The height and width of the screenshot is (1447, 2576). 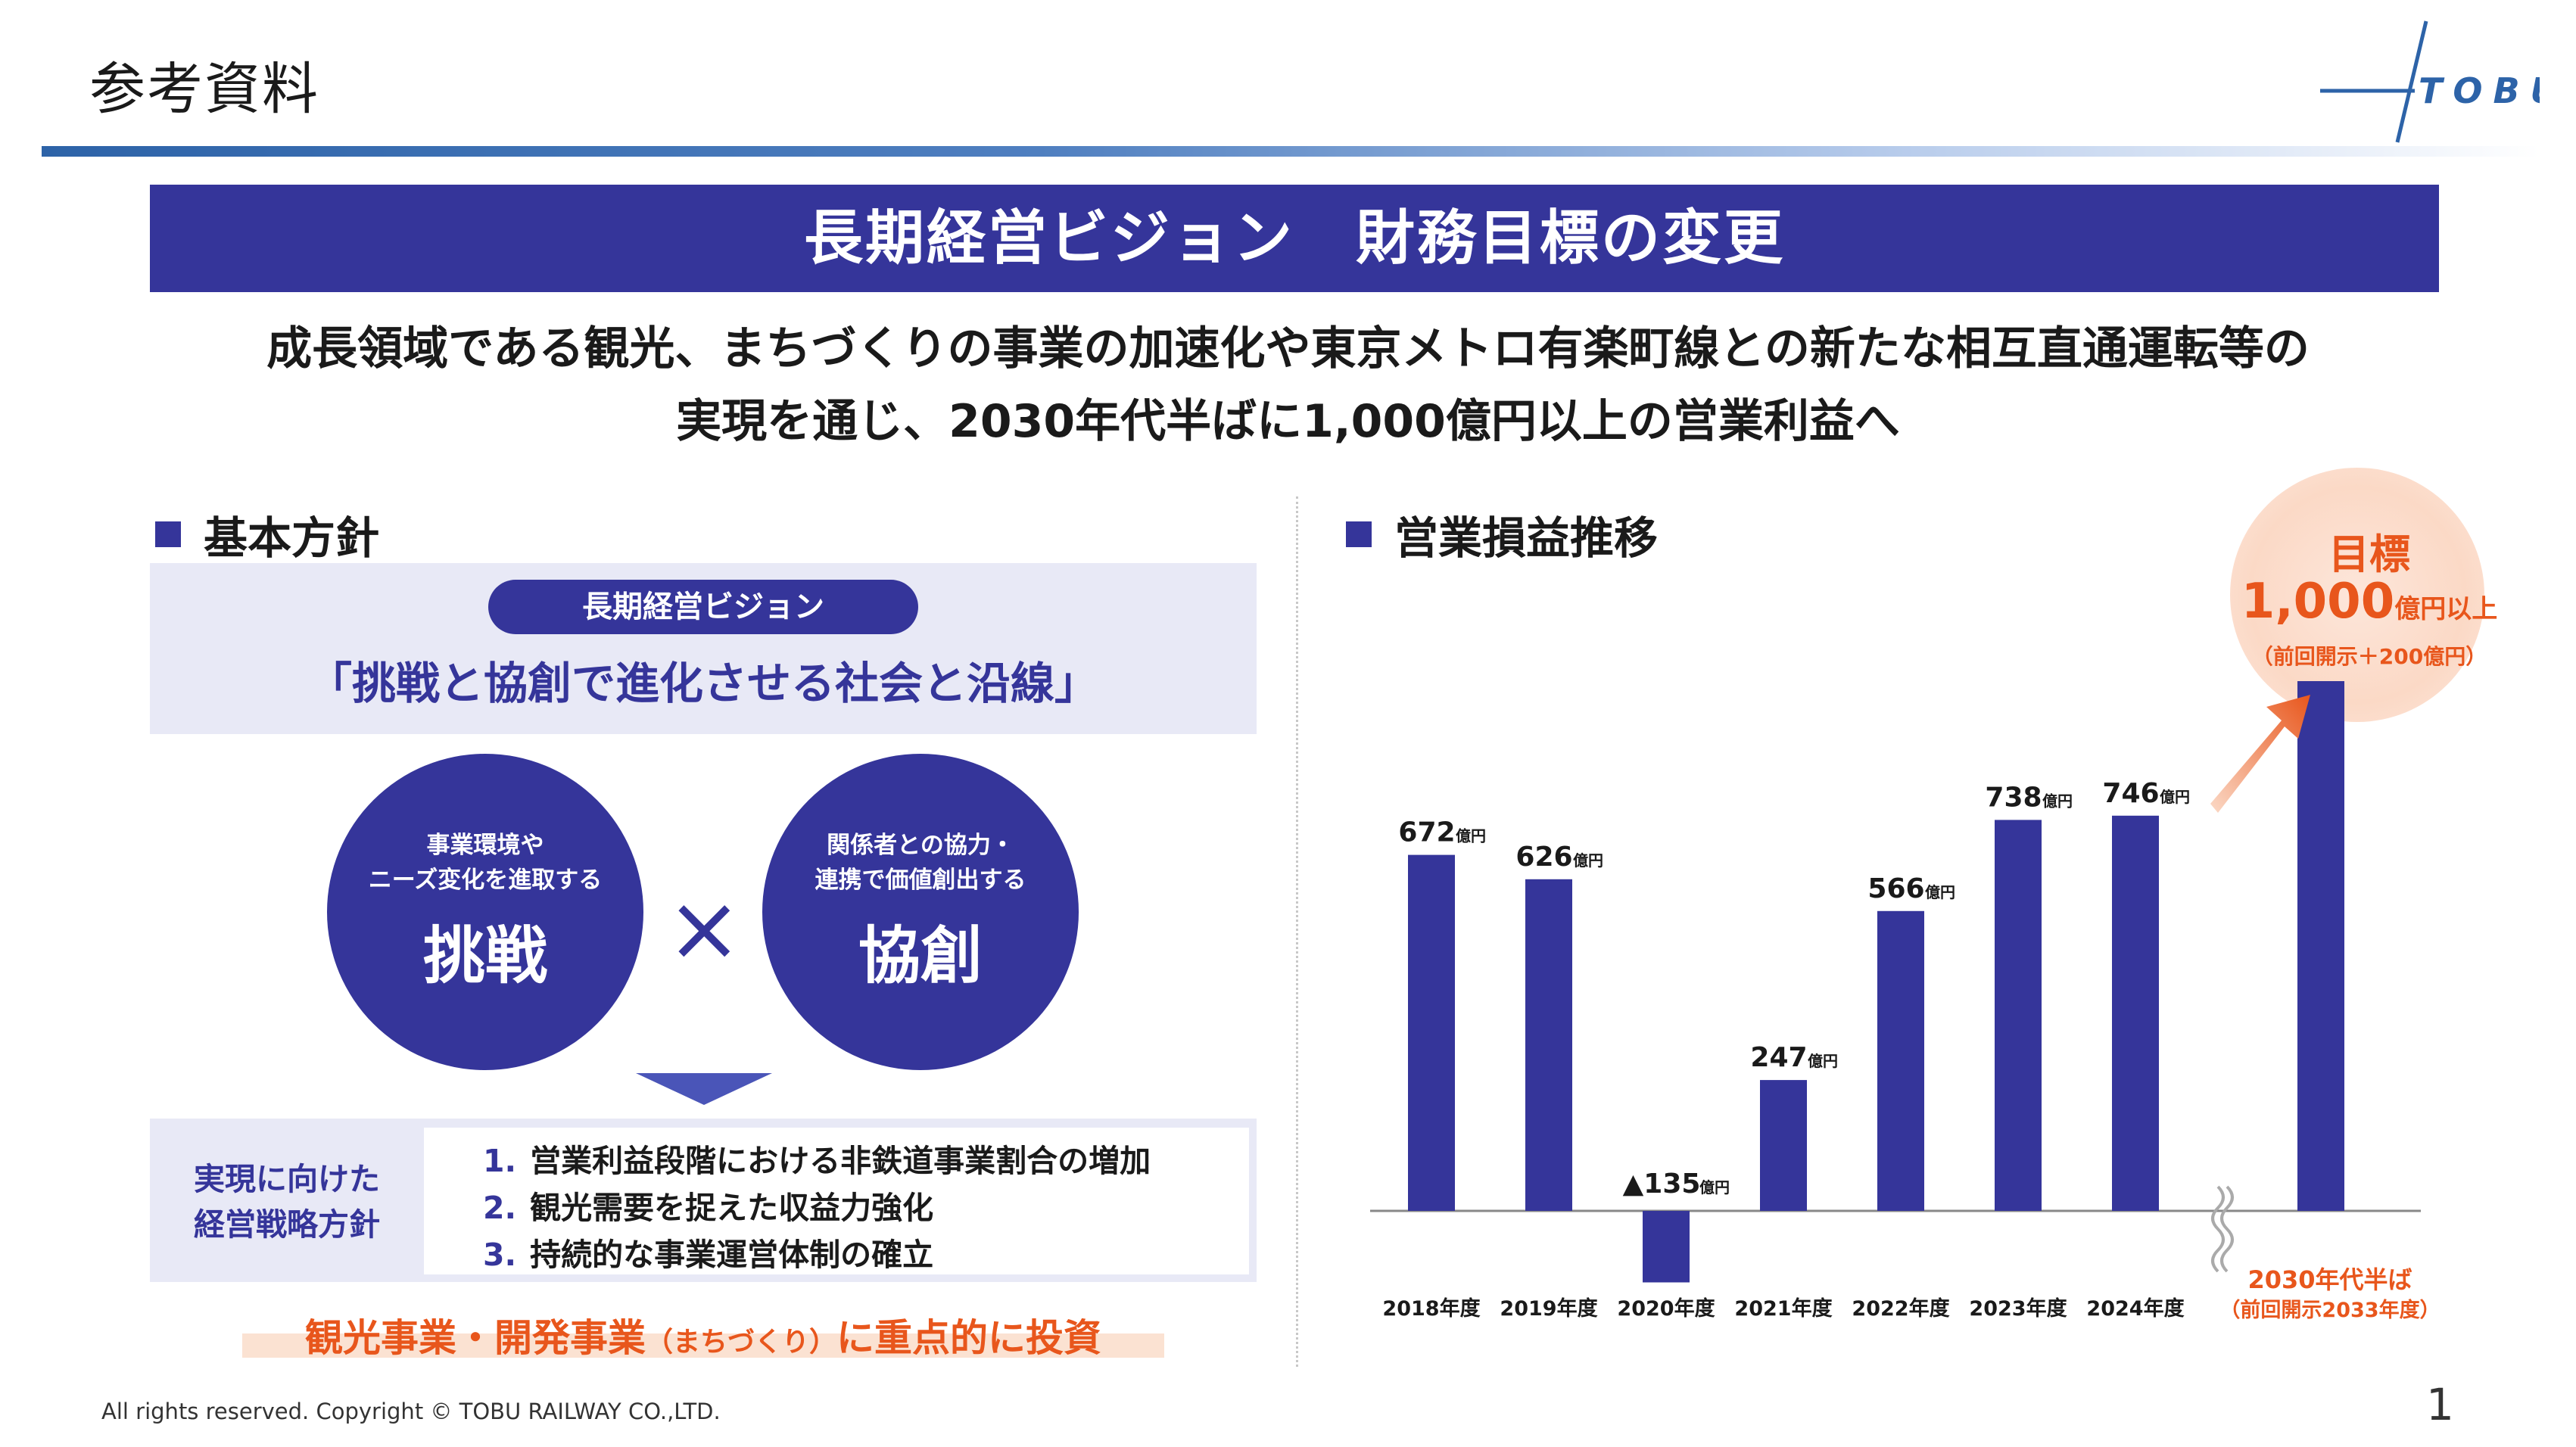 I want to click on profit-heading: 営業損益推移, so click(x=1502, y=534).